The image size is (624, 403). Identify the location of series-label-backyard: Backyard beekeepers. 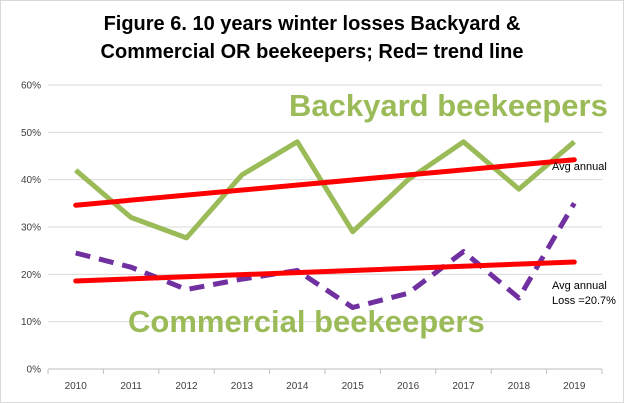
(448, 105).